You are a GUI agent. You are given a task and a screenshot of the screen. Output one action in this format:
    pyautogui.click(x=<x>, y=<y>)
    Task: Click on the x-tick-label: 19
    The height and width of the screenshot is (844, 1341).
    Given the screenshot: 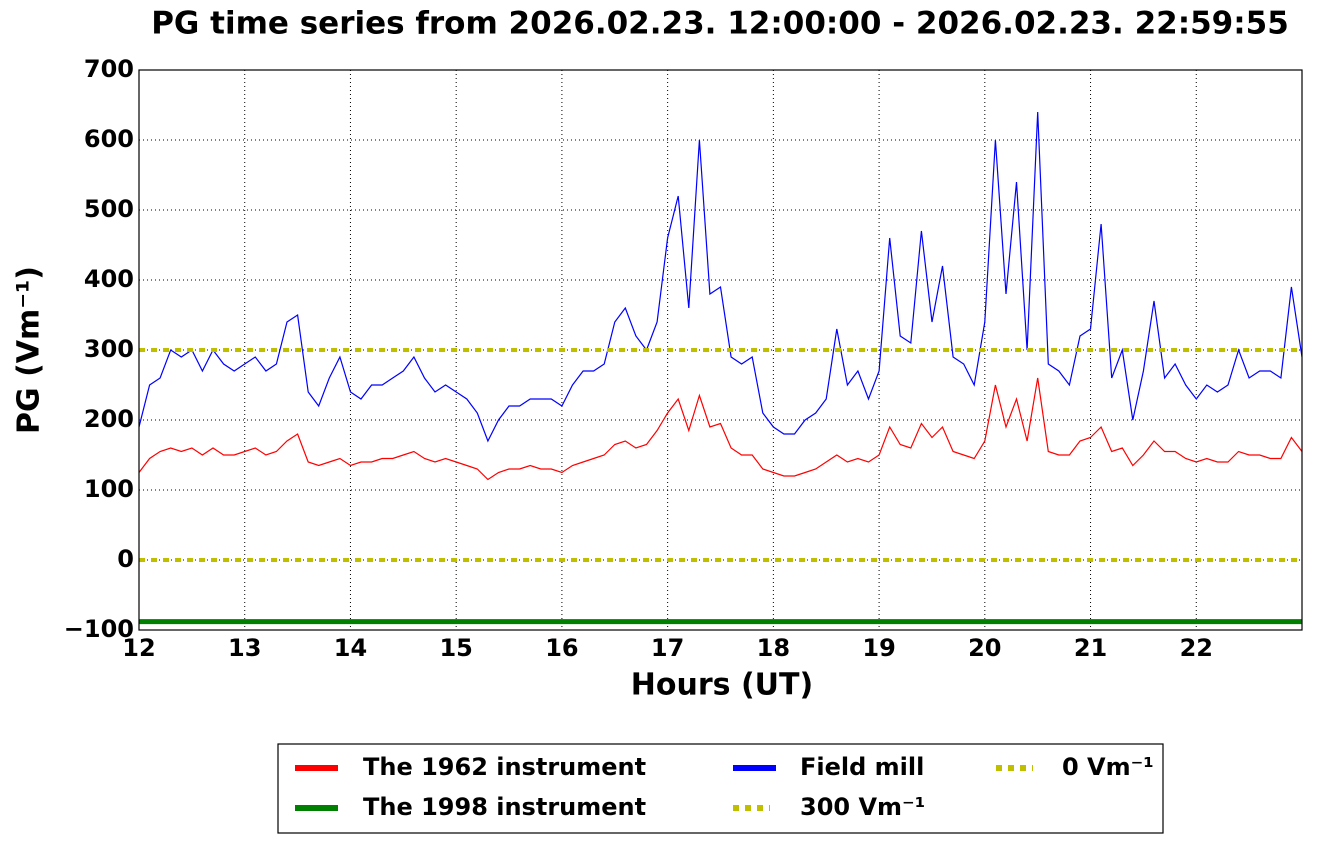 What is the action you would take?
    pyautogui.click(x=878, y=648)
    